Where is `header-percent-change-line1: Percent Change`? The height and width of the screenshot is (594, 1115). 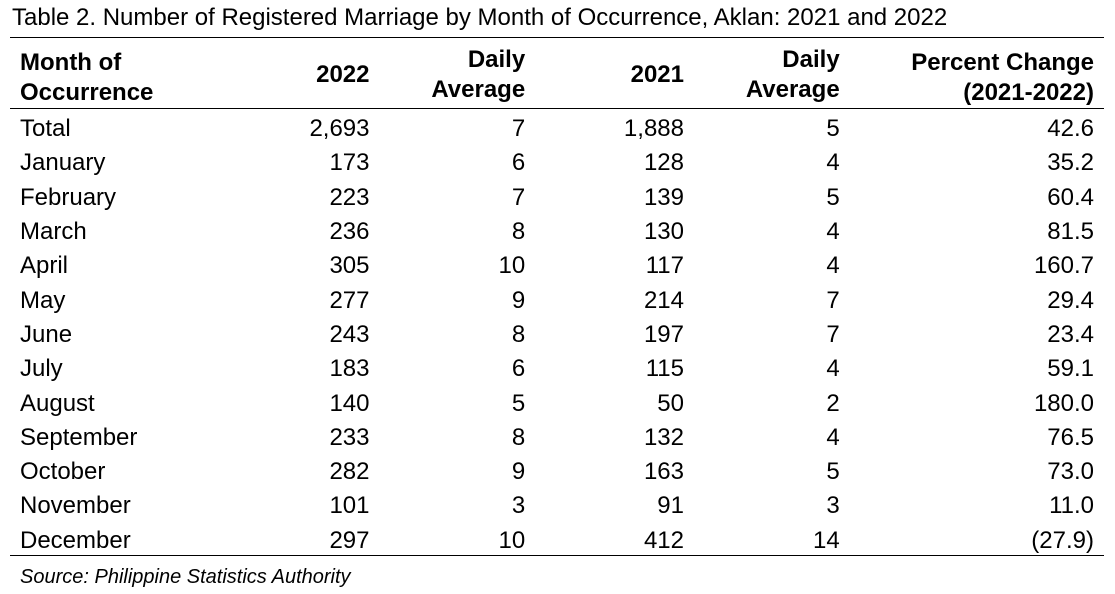 header-percent-change-line1: Percent Change is located at coordinates (1002, 62).